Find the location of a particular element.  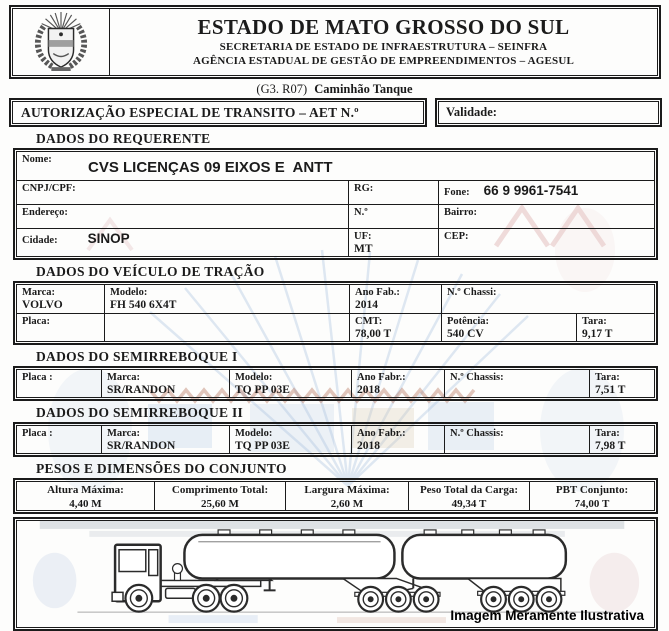

potencia-label: Potência: is located at coordinates (468, 321).